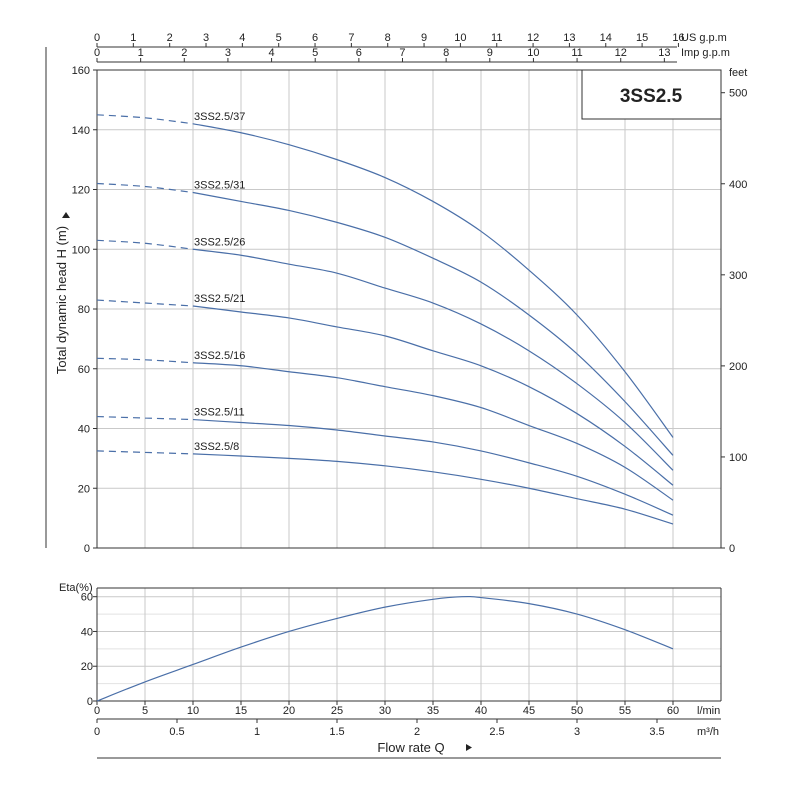 Image resolution: width=790 pixels, height=800 pixels. What do you see at coordinates (625, 711) in the screenshot?
I see `lpm-tick-label: 55` at bounding box center [625, 711].